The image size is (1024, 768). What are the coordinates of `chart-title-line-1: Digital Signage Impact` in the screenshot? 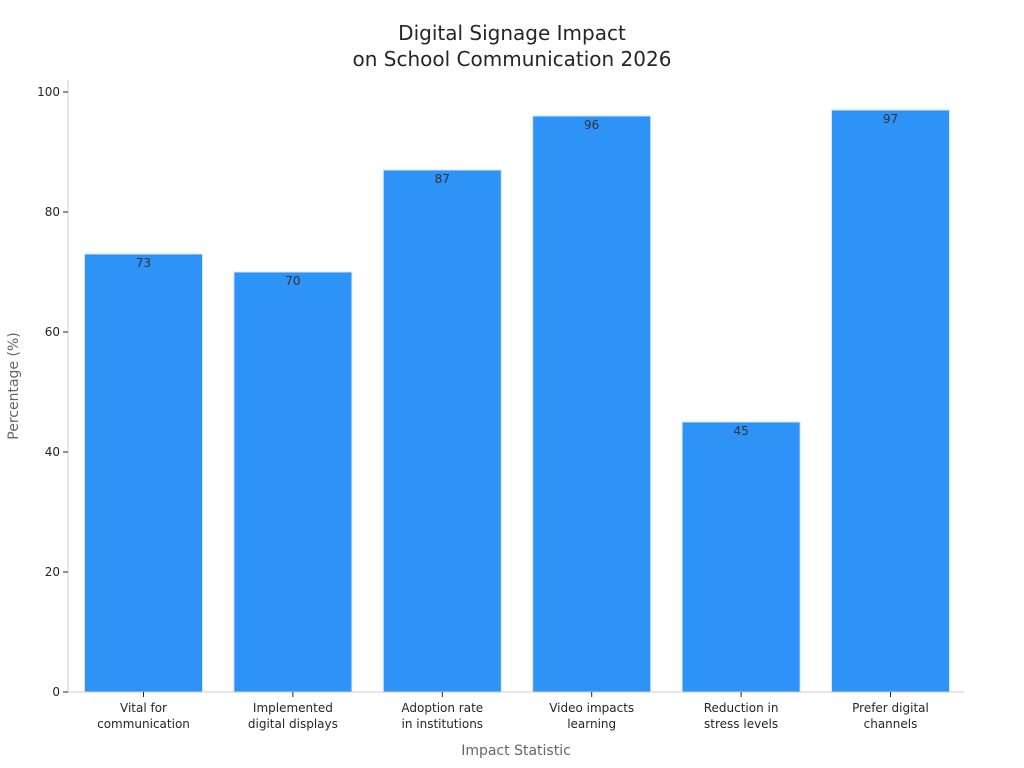 It's located at (512, 33).